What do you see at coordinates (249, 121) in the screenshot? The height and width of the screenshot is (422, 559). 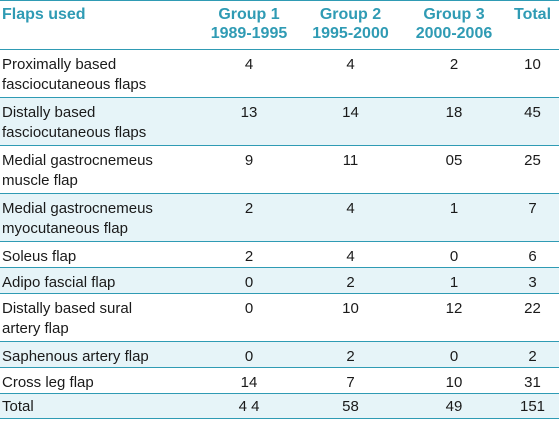 I see `group-1-value: 13` at bounding box center [249, 121].